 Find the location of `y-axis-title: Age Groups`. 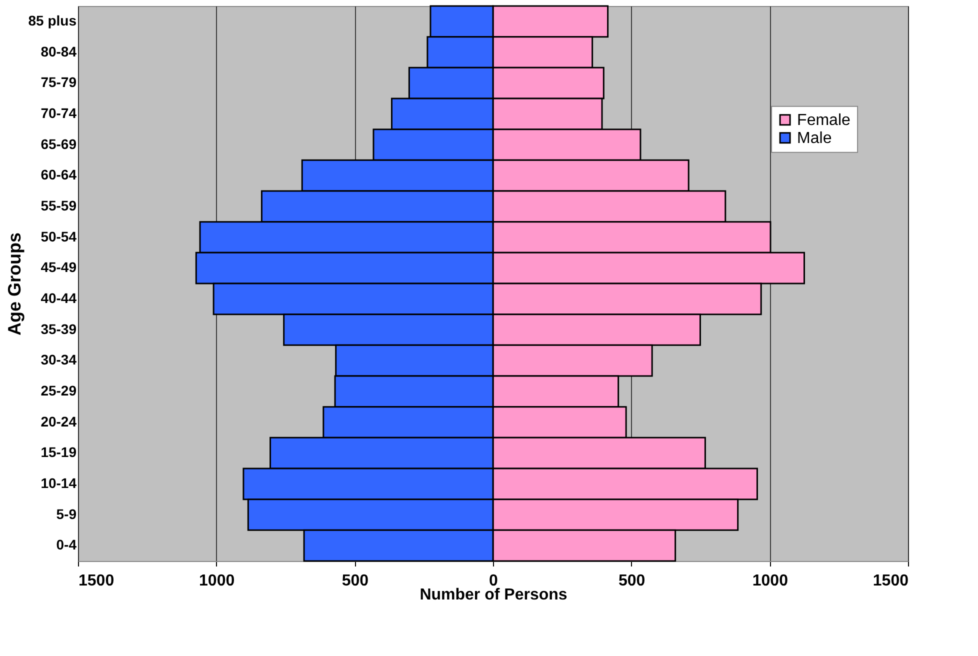

y-axis-title: Age Groups is located at coordinates (14, 284).